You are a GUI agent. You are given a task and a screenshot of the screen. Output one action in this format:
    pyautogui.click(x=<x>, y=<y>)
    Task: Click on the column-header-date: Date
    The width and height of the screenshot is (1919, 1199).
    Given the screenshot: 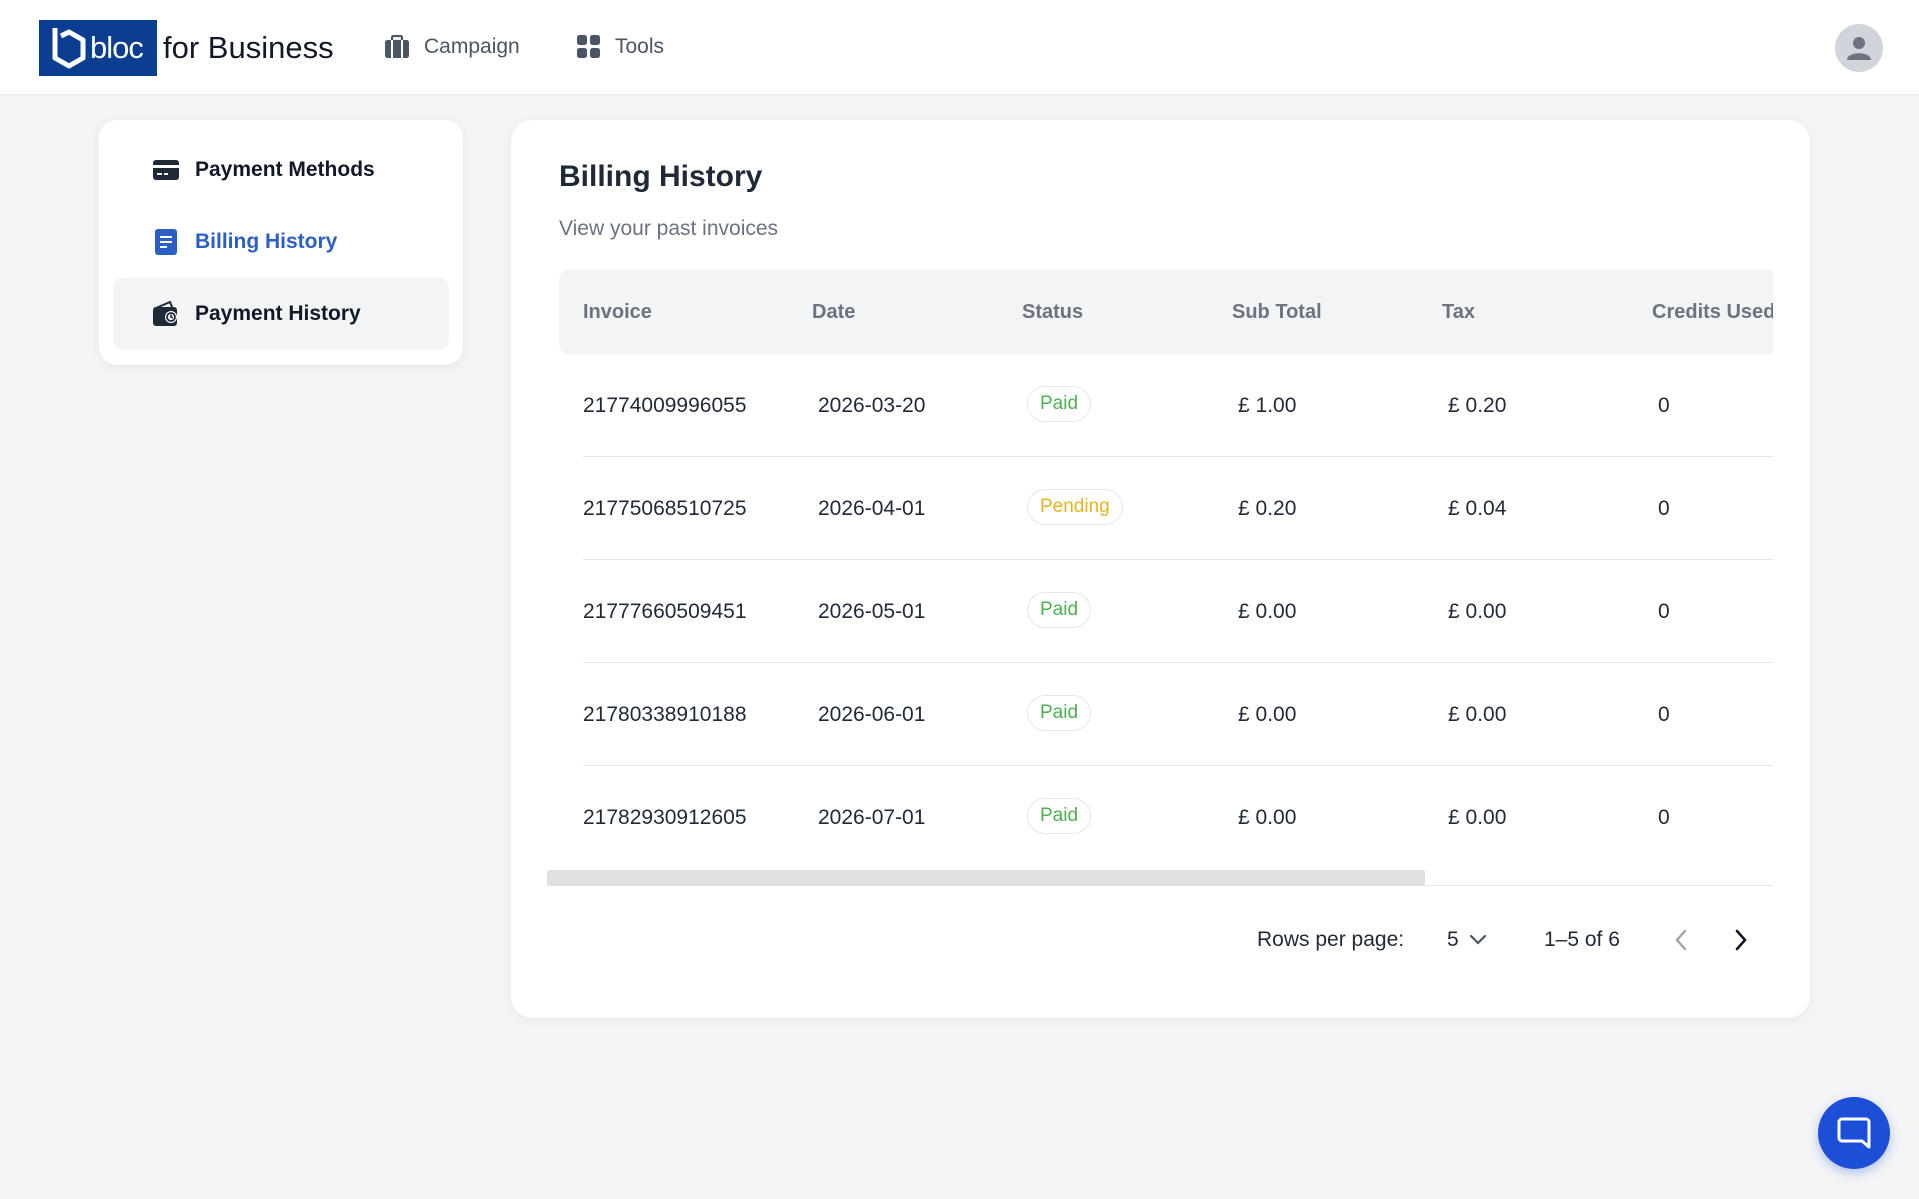 What is the action you would take?
    pyautogui.click(x=834, y=312)
    